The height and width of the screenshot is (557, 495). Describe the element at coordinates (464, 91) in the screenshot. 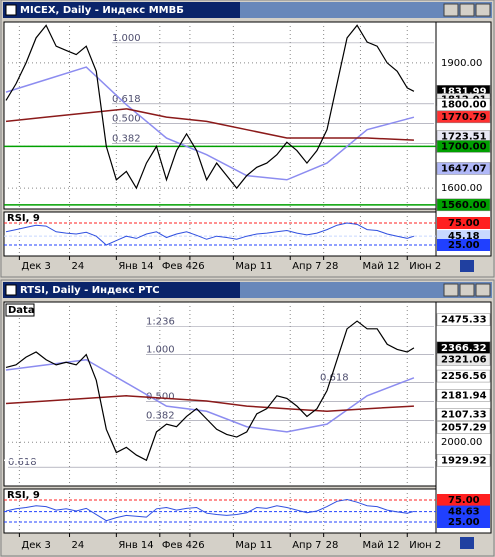

I see `price-tag-label: 1831.99` at that location.